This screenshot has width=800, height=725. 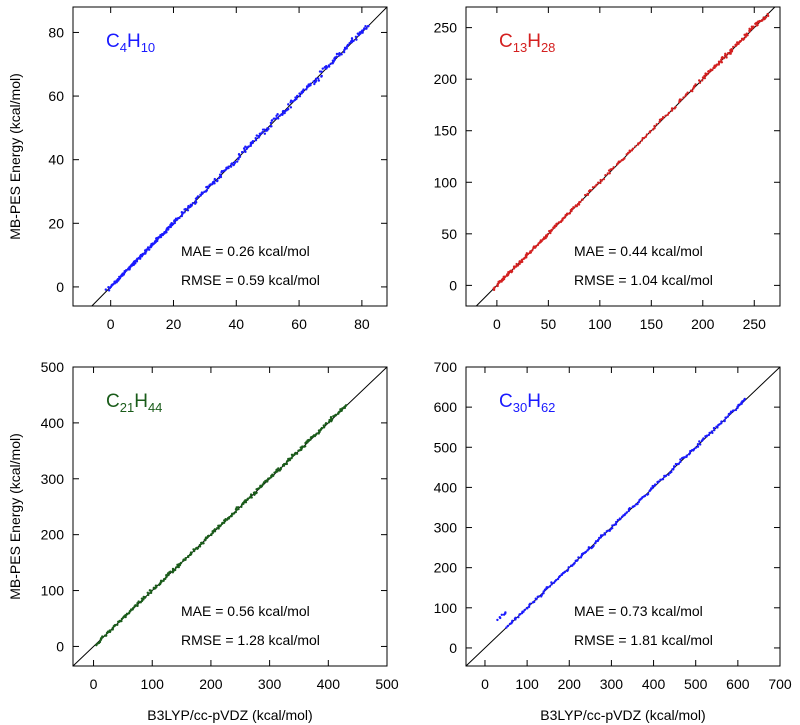 What do you see at coordinates (570, 684) in the screenshot?
I see `x-tick-label: 200` at bounding box center [570, 684].